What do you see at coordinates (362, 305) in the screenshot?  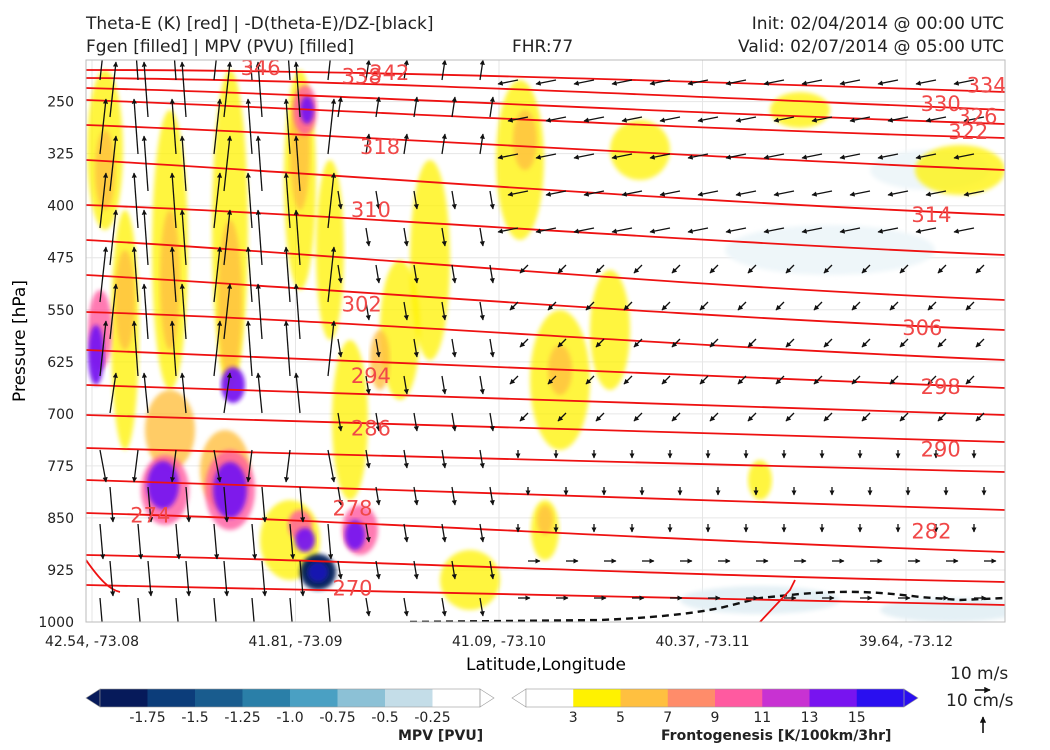 I see `theta-e-label: 302` at bounding box center [362, 305].